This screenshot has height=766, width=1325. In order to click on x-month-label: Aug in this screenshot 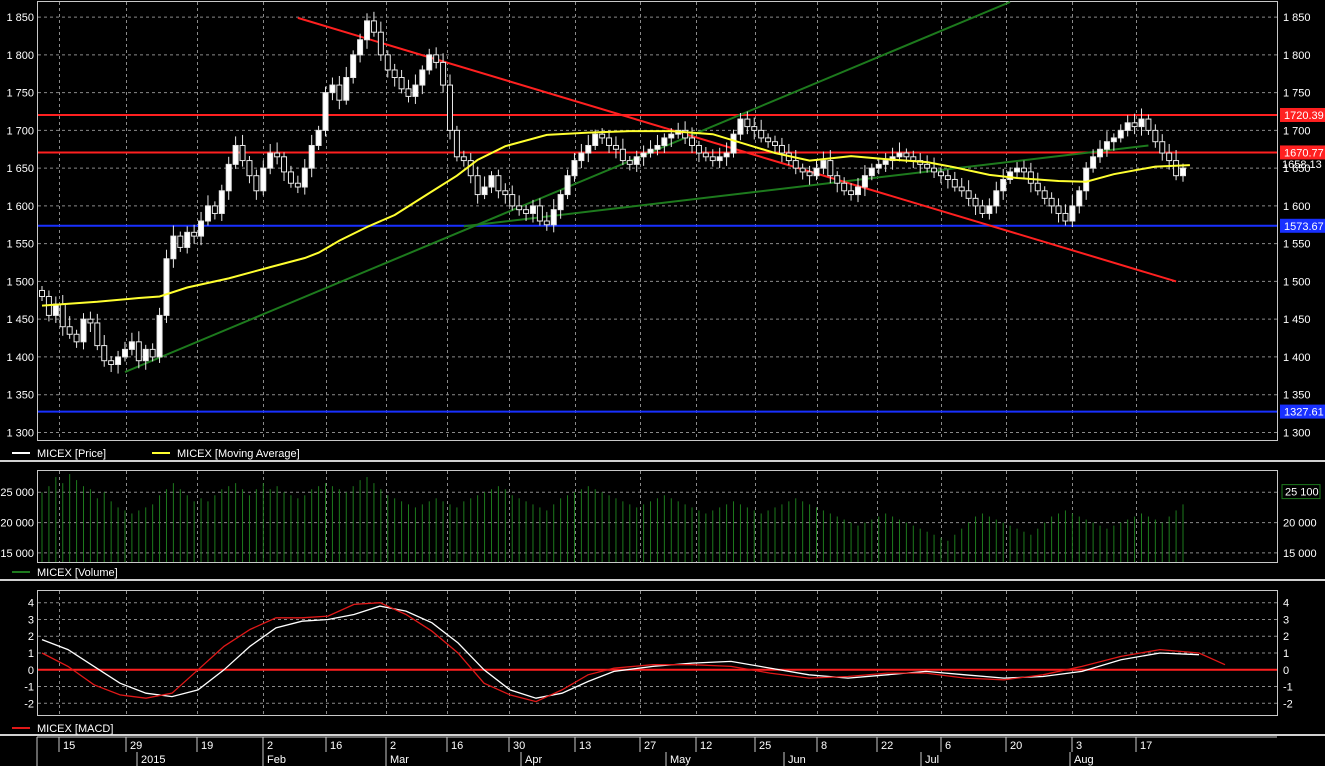, I will do `click(1084, 760)`.